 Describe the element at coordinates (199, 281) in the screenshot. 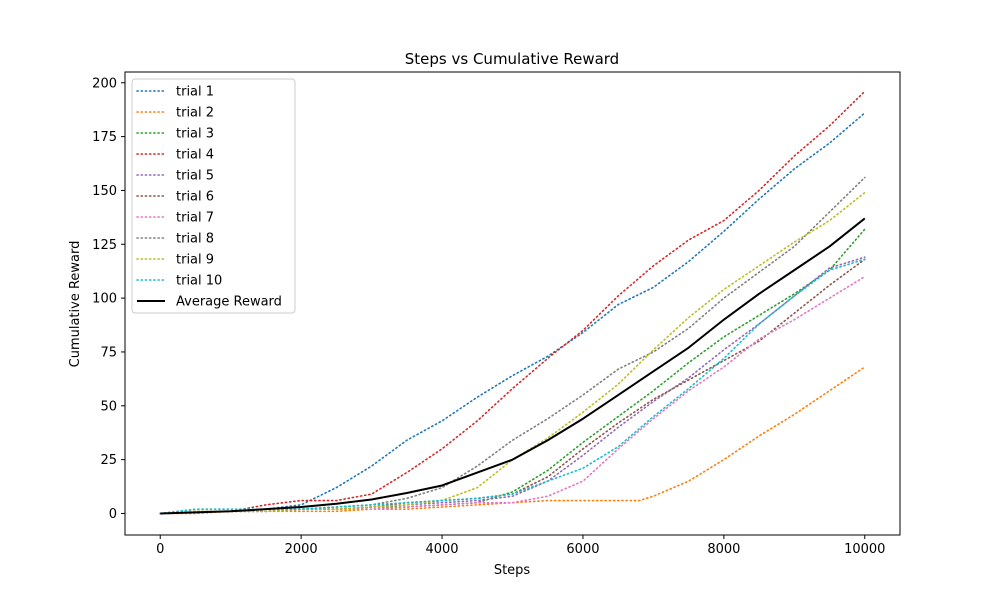

I see `legend-label: trial 10` at that location.